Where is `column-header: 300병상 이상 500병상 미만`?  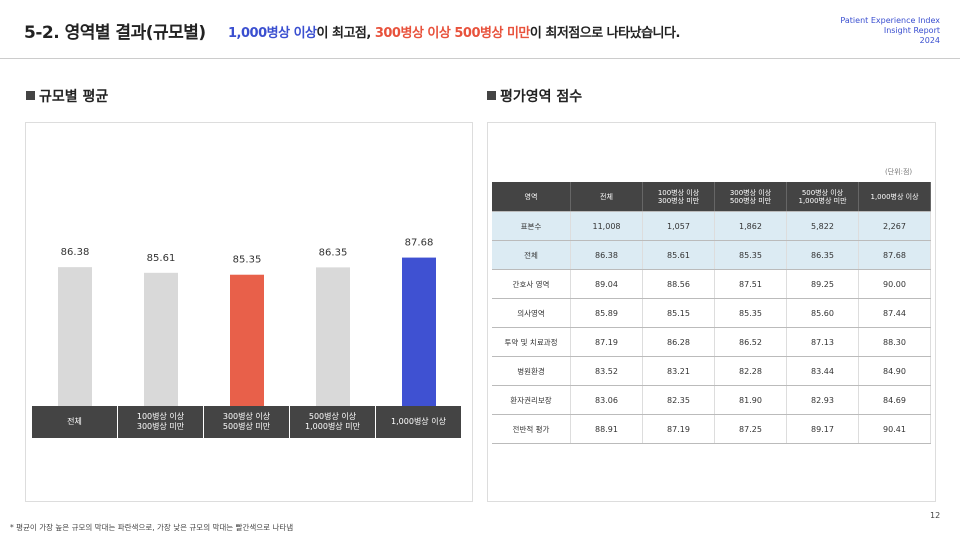
column-header: 300병상 이상 500병상 미만 is located at coordinates (750, 197).